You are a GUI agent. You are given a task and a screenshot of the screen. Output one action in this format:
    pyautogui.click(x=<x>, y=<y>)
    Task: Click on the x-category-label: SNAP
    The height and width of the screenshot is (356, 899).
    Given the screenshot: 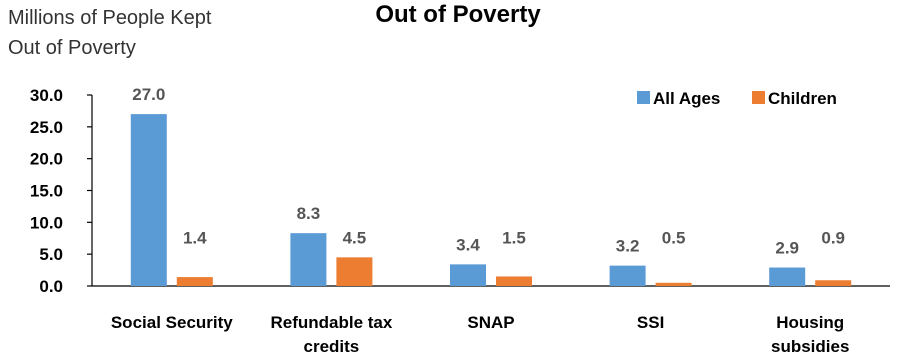 What is the action you would take?
    pyautogui.click(x=490, y=322)
    